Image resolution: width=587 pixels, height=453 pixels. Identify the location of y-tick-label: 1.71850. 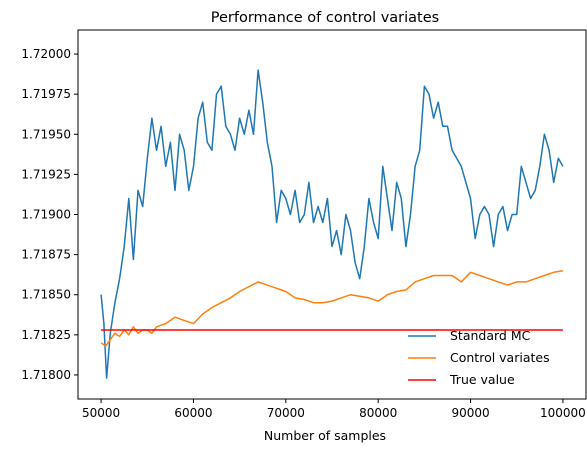
(46, 295).